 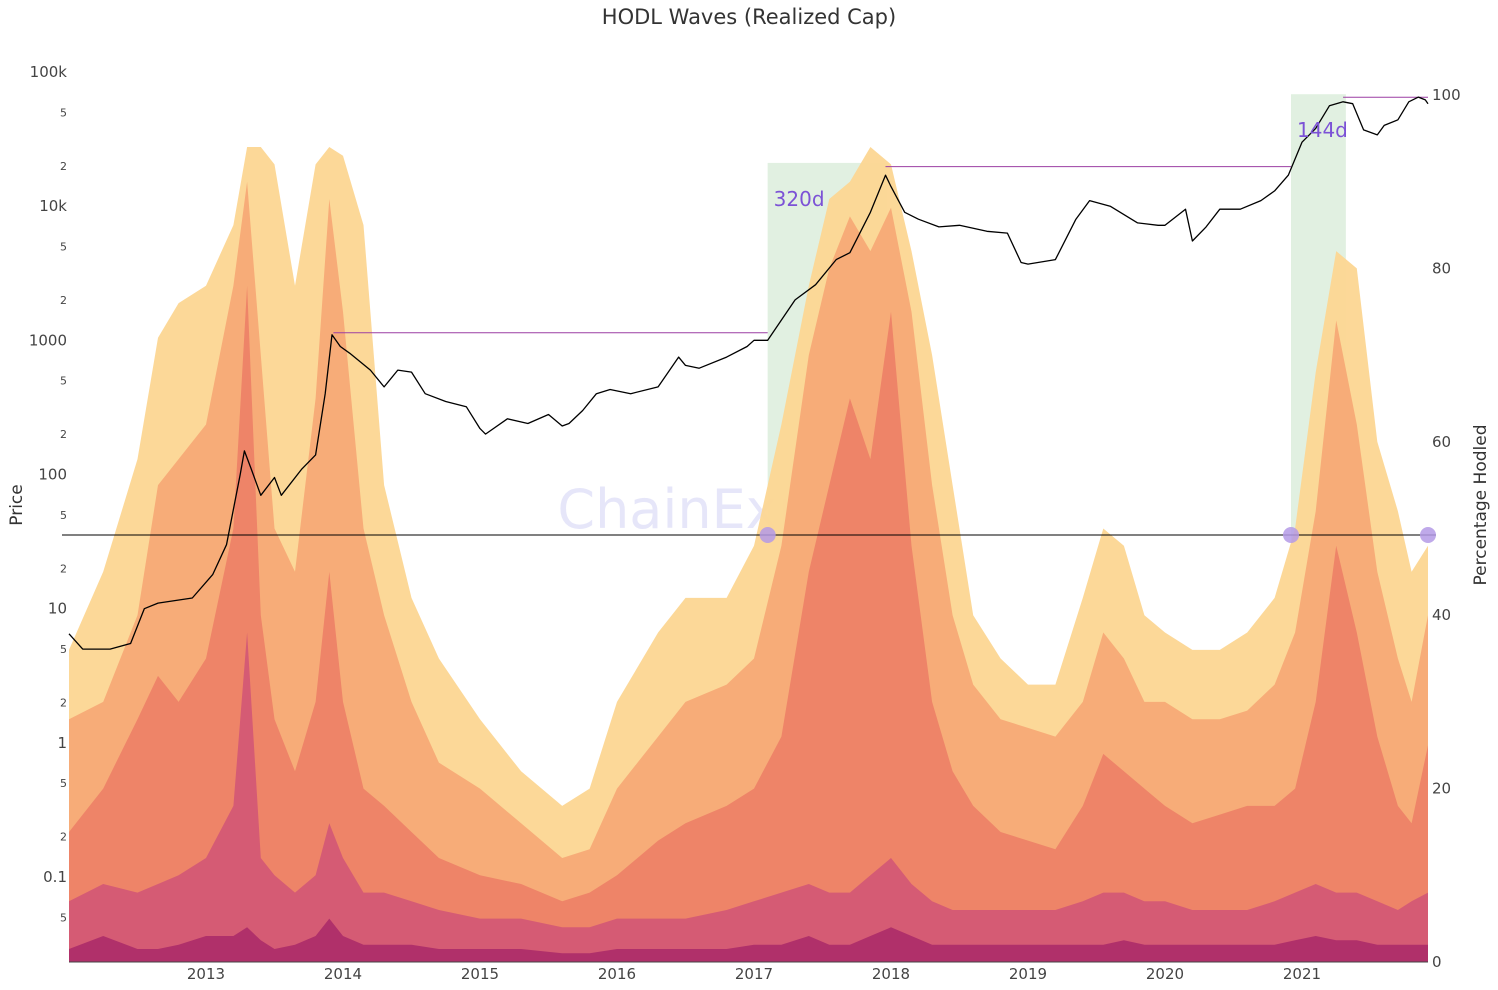 I want to click on x-tick-6: 2019, so click(x=1028, y=974).